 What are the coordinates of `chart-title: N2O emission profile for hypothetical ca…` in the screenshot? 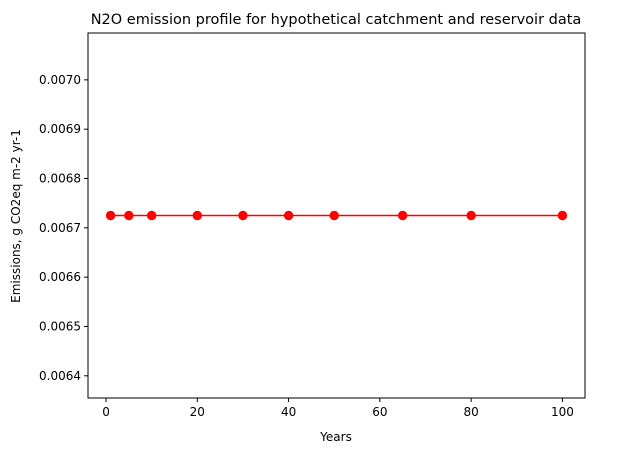 It's located at (336, 20).